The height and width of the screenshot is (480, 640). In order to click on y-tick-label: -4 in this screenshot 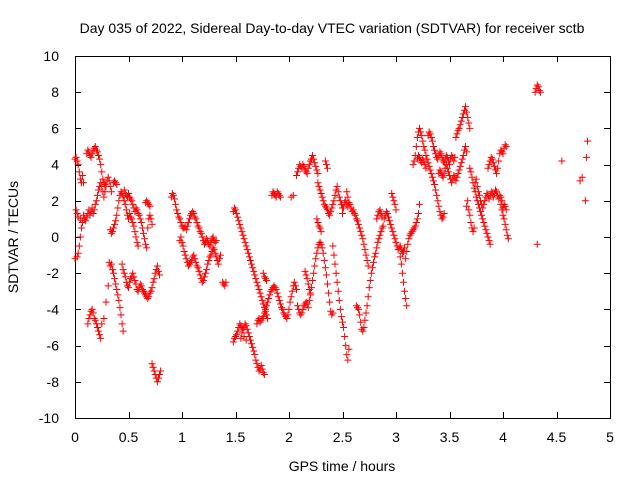, I will do `click(53, 309)`.